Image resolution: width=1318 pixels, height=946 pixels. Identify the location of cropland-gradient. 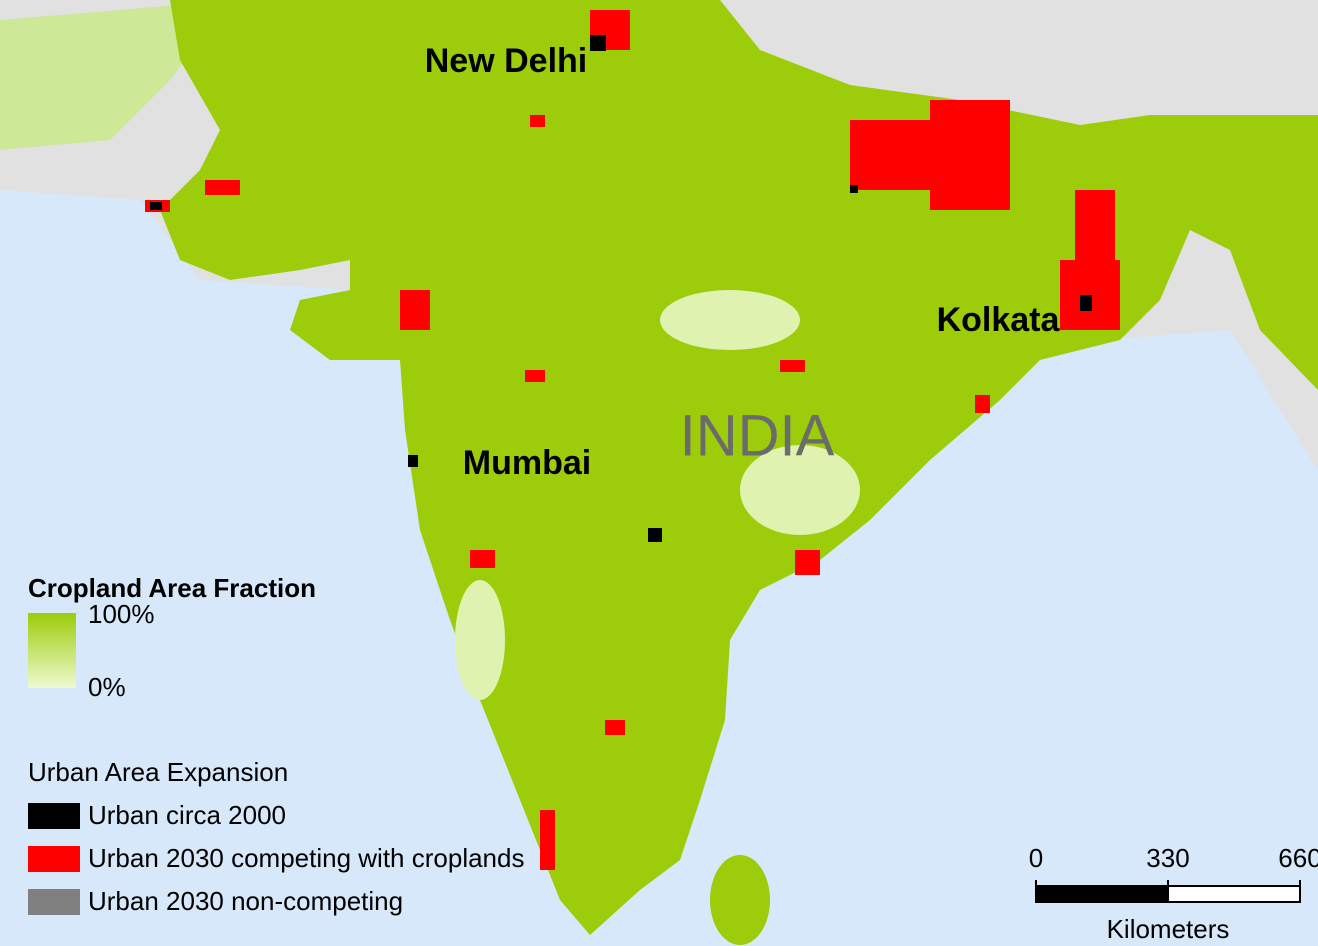
(52, 650).